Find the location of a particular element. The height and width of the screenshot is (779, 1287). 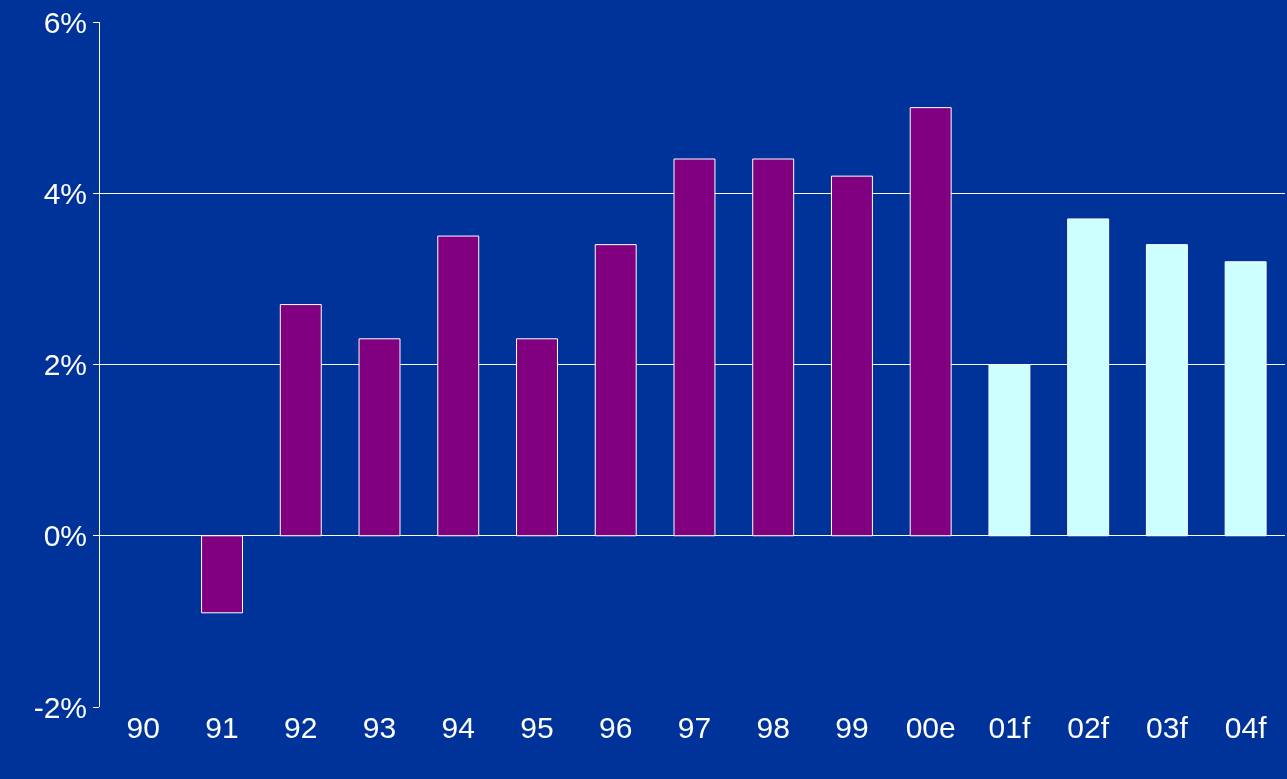

x-tick-label: 04f is located at coordinates (1246, 727).